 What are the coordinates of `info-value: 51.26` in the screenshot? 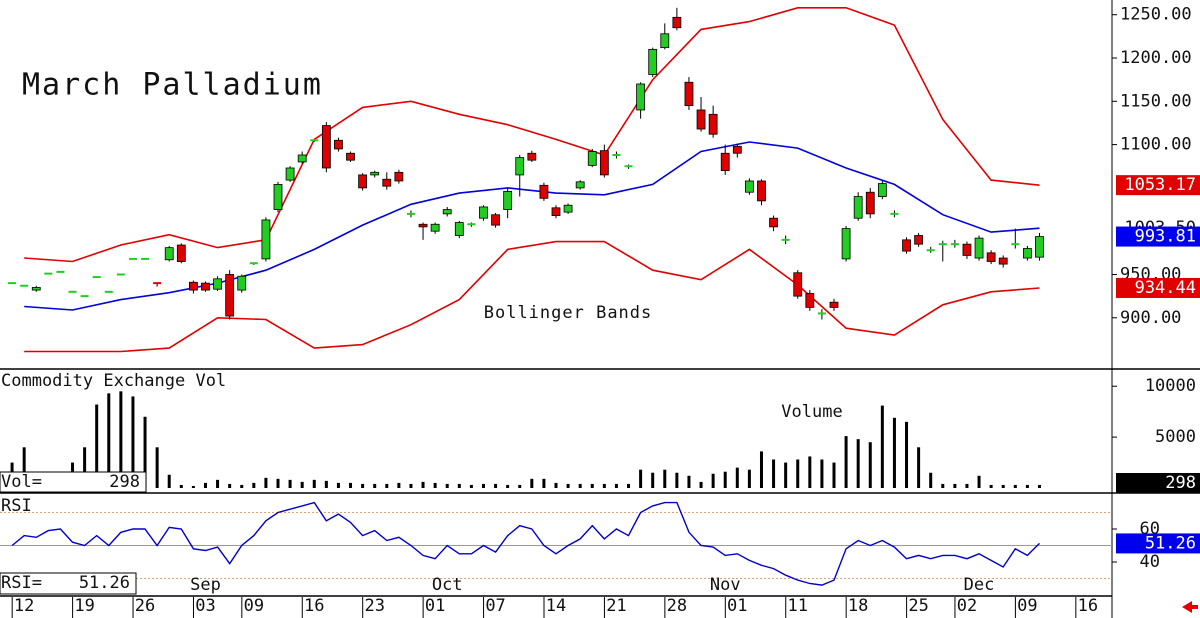 It's located at (104, 583).